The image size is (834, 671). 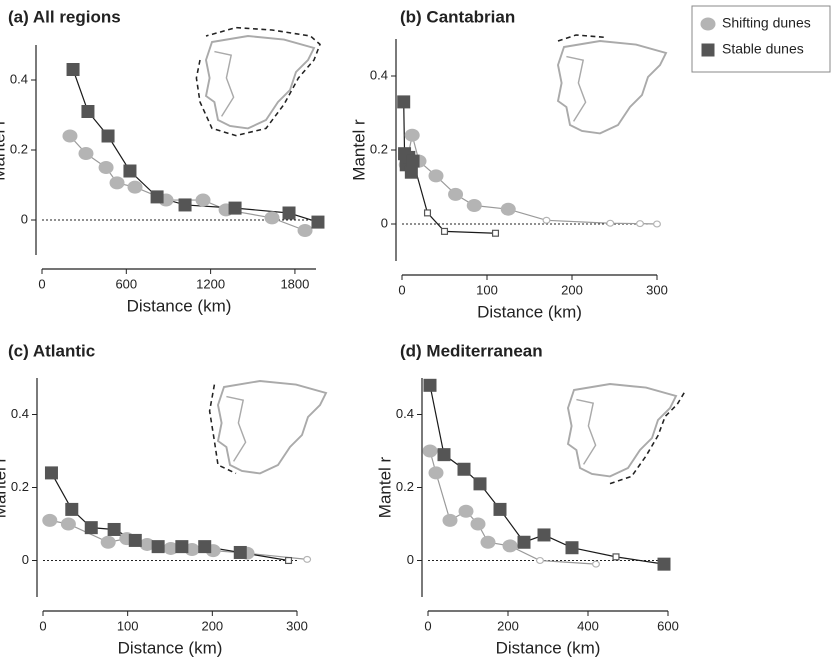 What do you see at coordinates (294, 283) in the screenshot?
I see `x-tick-label: 1800` at bounding box center [294, 283].